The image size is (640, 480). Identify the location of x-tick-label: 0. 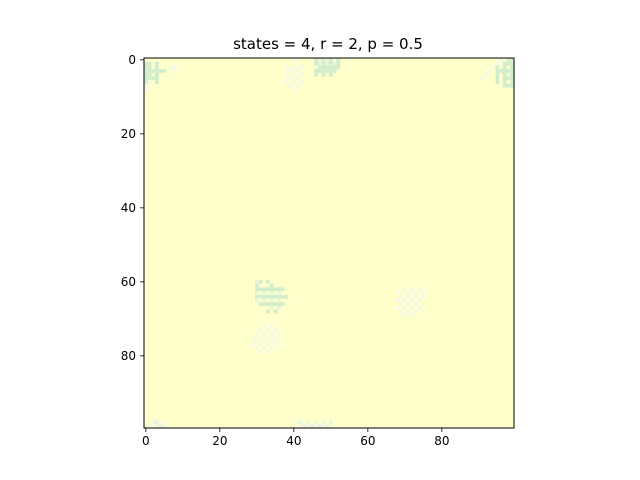
(146, 441).